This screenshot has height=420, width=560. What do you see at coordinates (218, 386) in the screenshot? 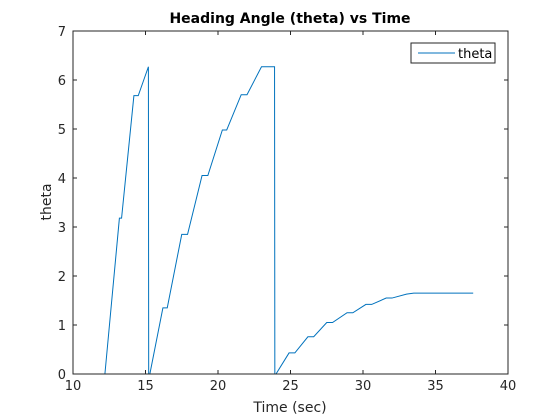
I see `x-tick-label: 20` at bounding box center [218, 386].